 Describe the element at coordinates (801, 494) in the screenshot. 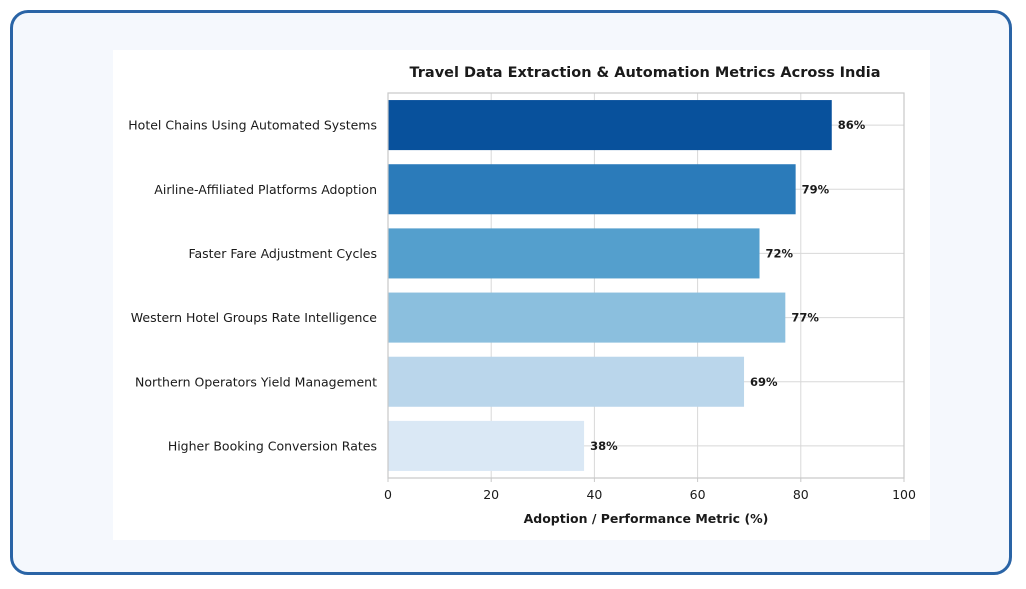

I see `x-tick-label: 80` at that location.